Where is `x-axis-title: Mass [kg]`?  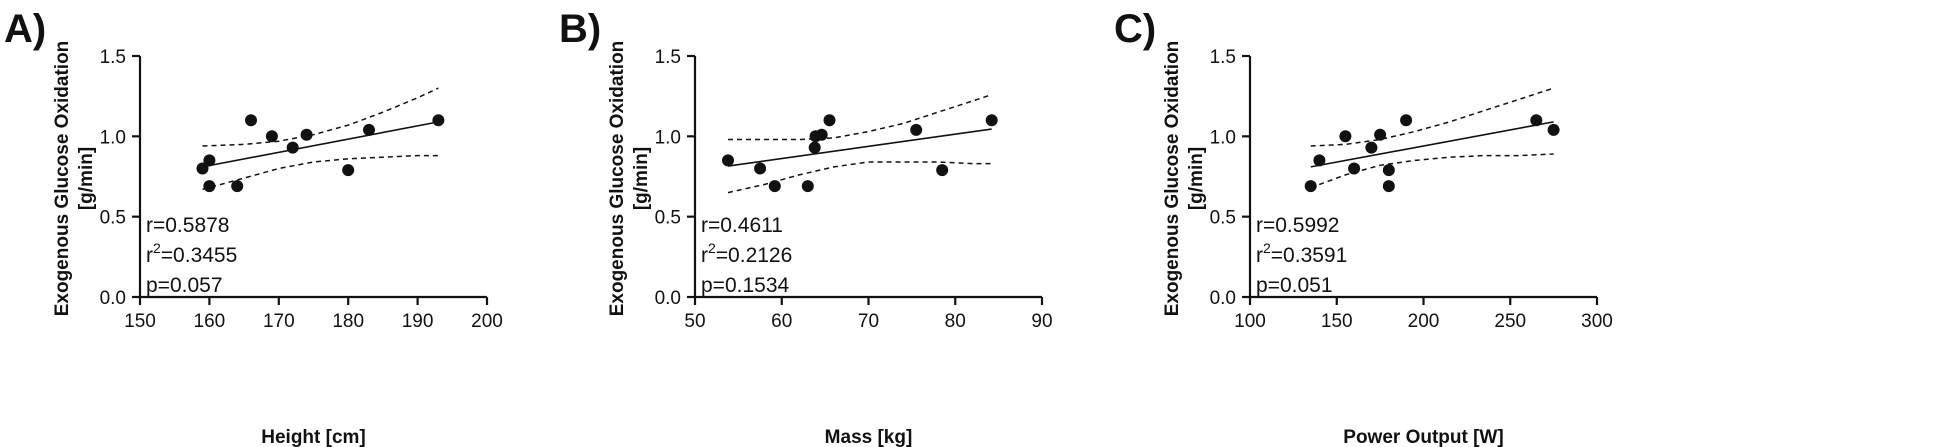
x-axis-title: Mass [kg] is located at coordinates (869, 437).